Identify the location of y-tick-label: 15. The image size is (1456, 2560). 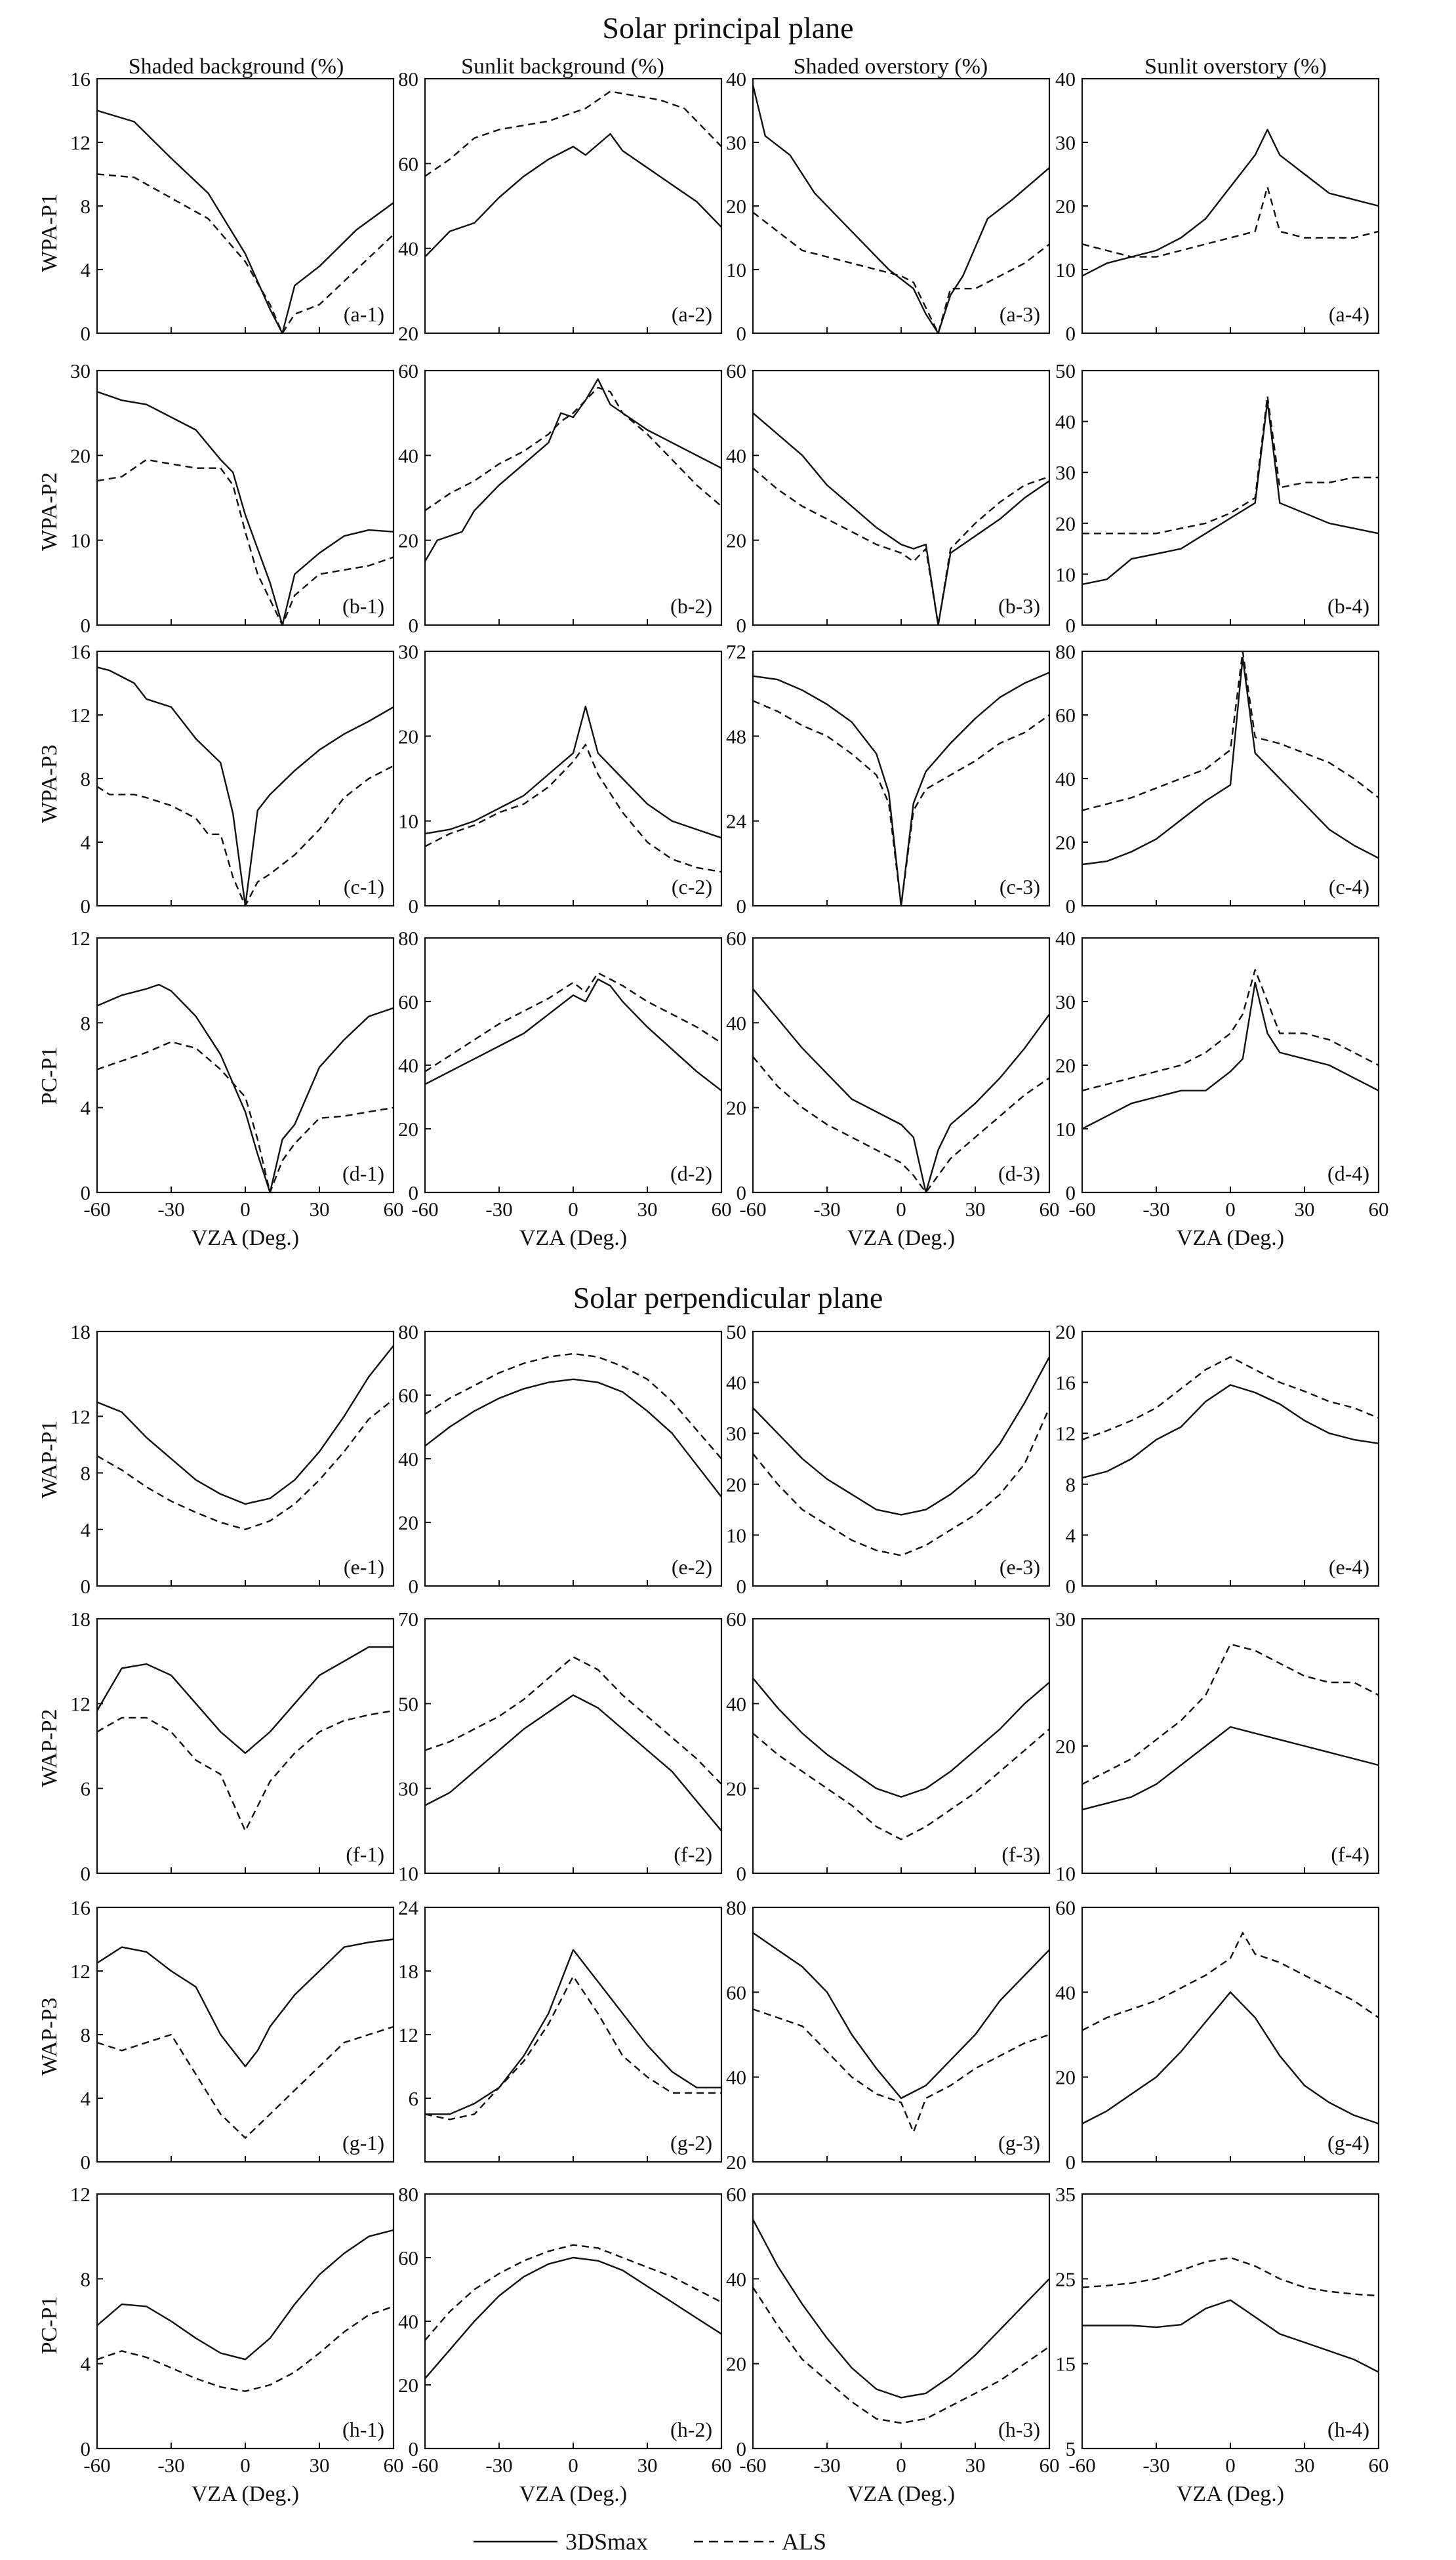
(1065, 2364).